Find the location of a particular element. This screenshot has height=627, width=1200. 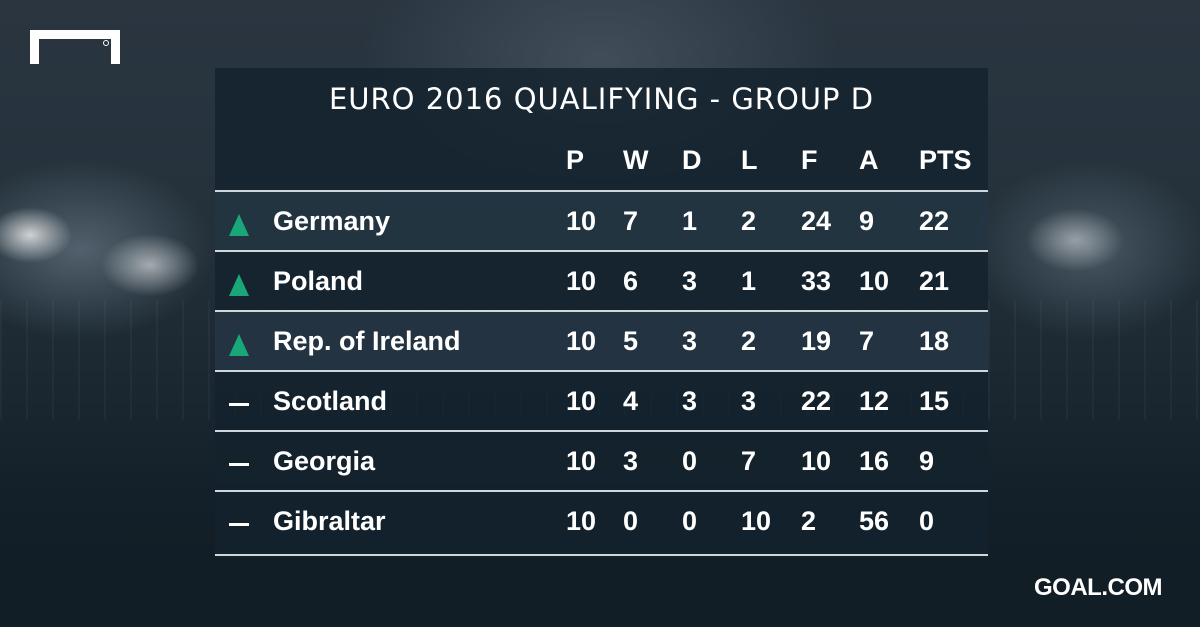

table-row: Poland 10 6 3 1 33 10 21 is located at coordinates (601, 281).